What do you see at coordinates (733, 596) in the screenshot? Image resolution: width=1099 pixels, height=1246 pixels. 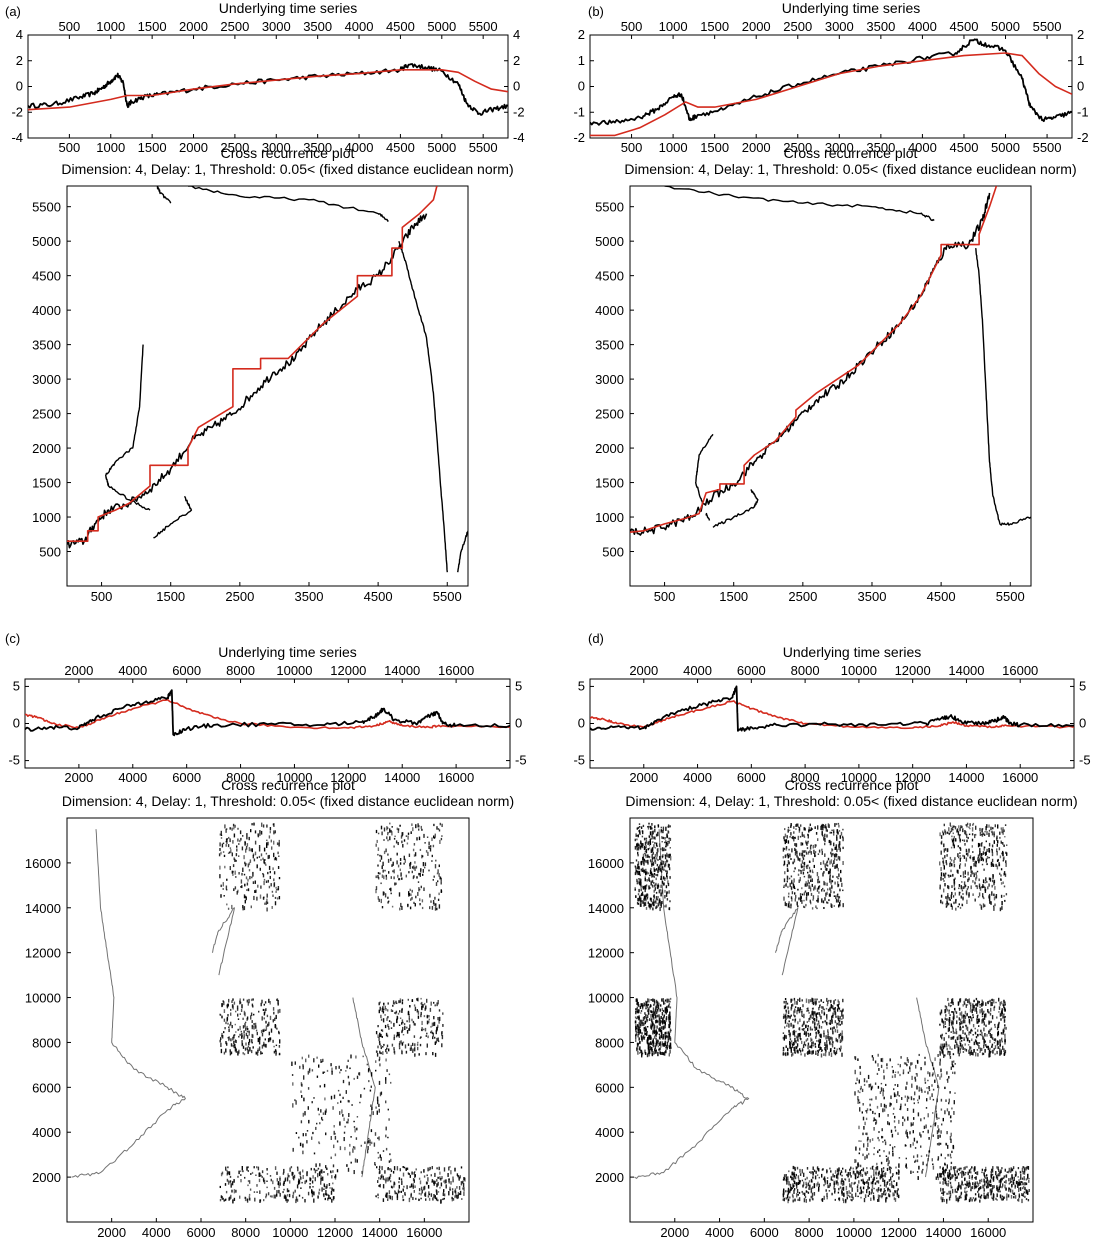 I see `x-tick-label: 1500` at bounding box center [733, 596].